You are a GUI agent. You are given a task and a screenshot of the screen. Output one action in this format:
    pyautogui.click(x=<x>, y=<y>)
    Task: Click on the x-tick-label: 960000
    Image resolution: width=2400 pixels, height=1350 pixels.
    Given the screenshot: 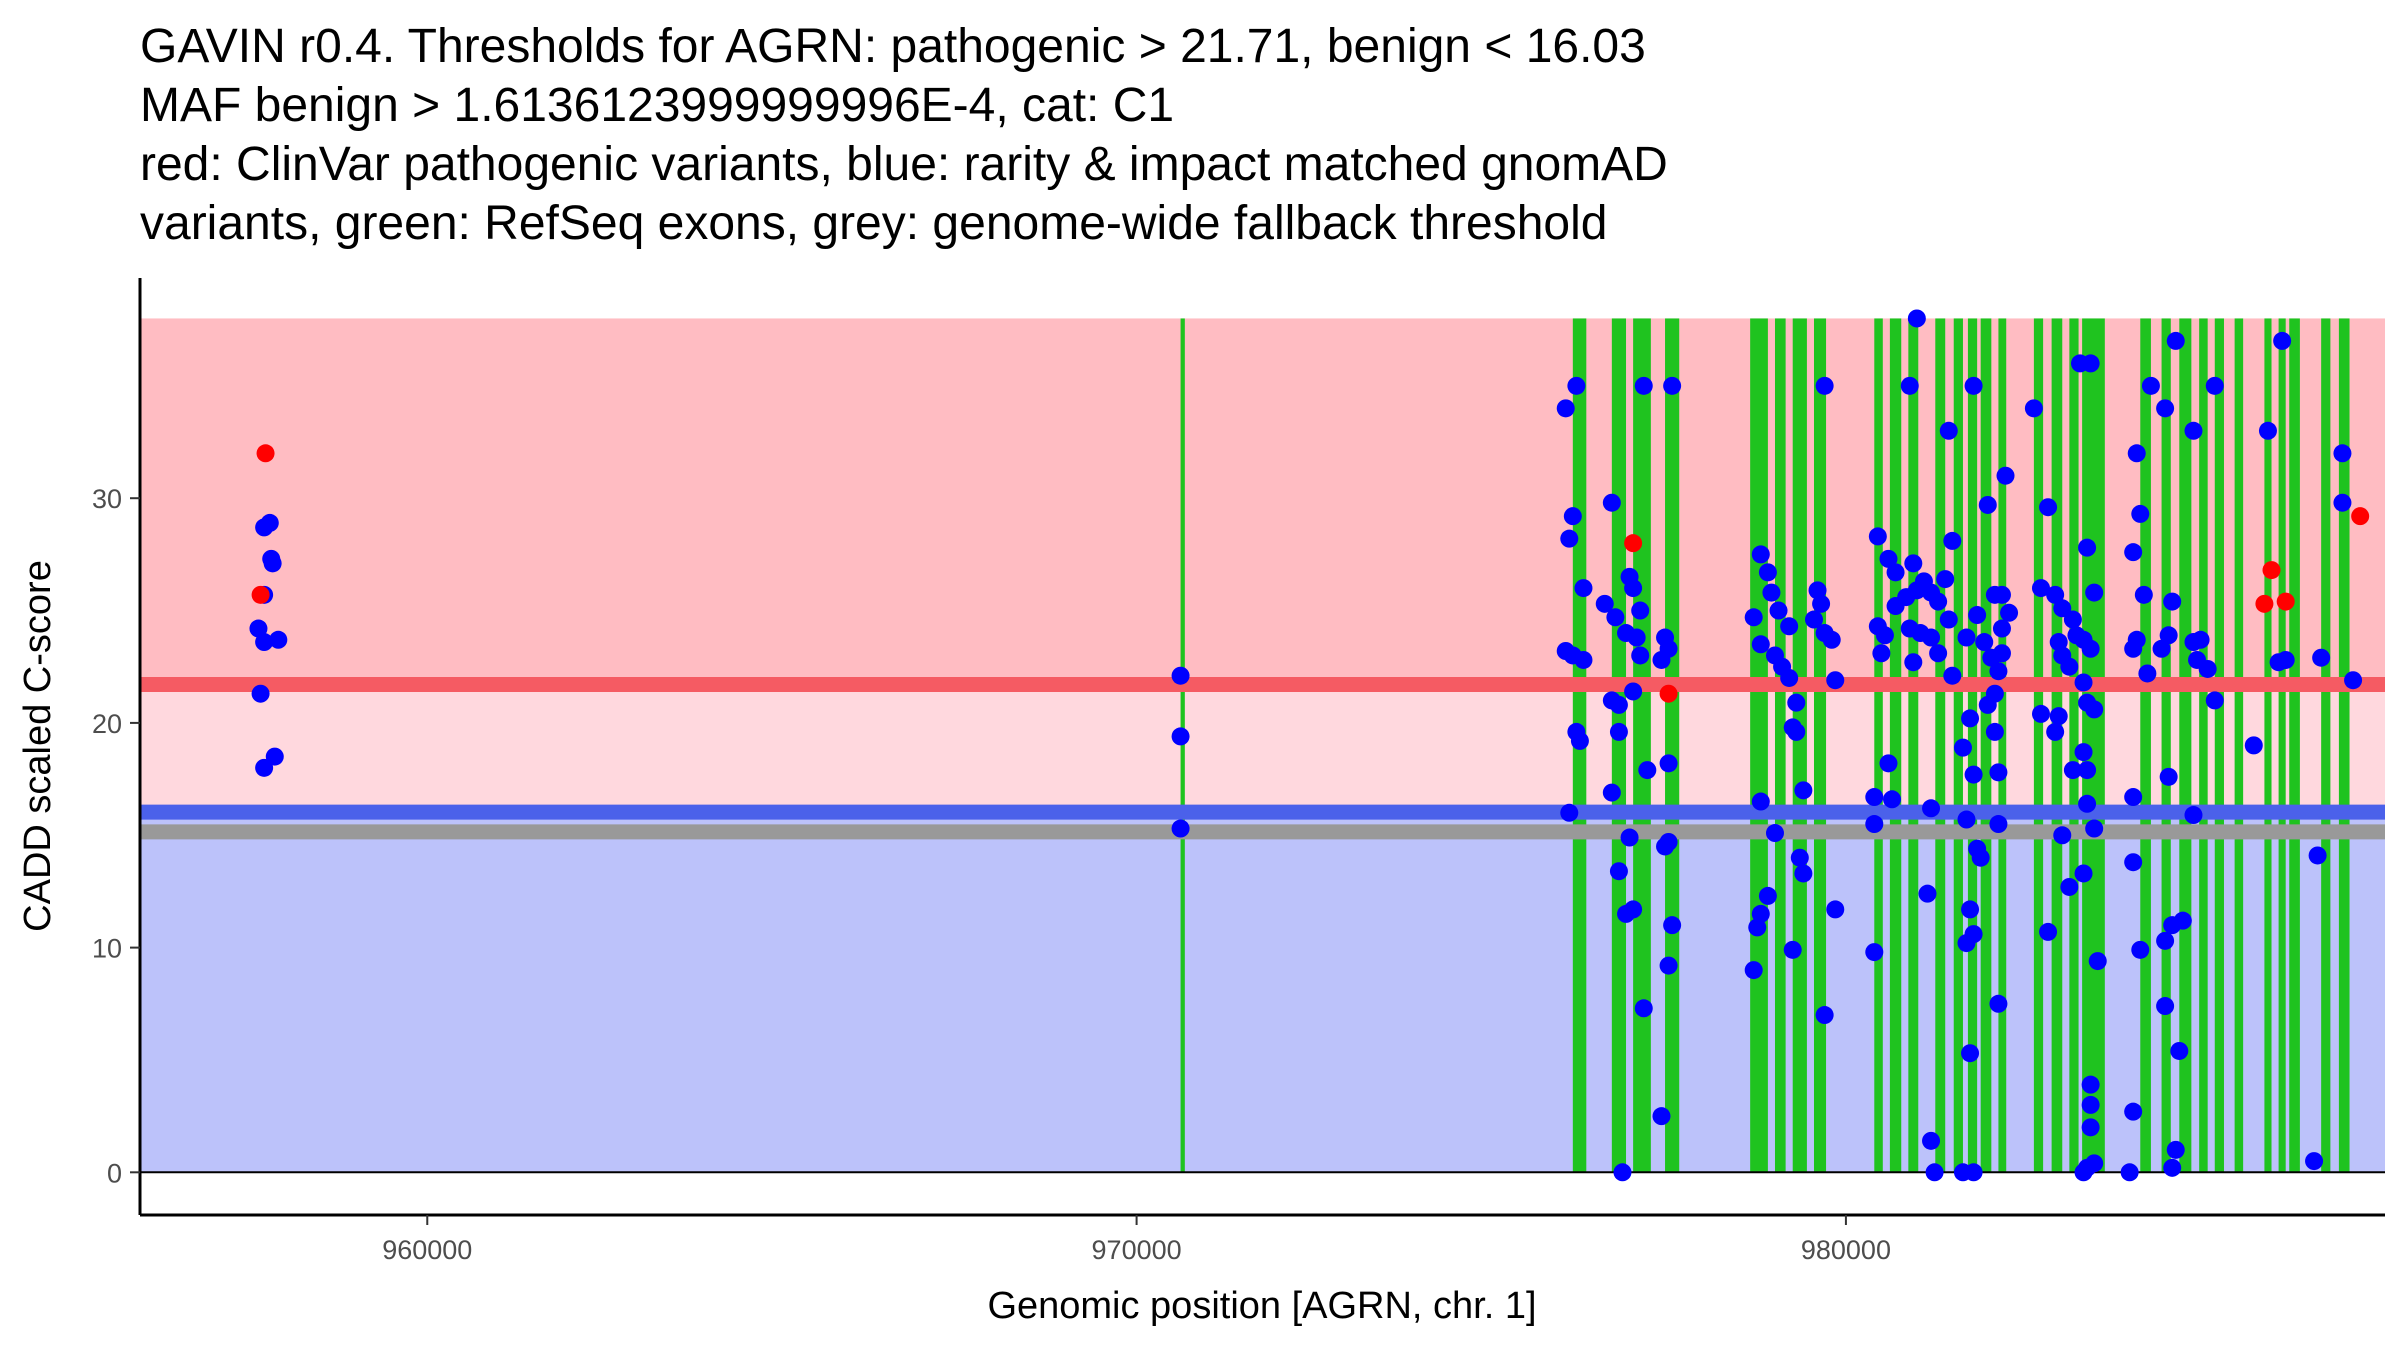 What is the action you would take?
    pyautogui.click(x=427, y=1250)
    